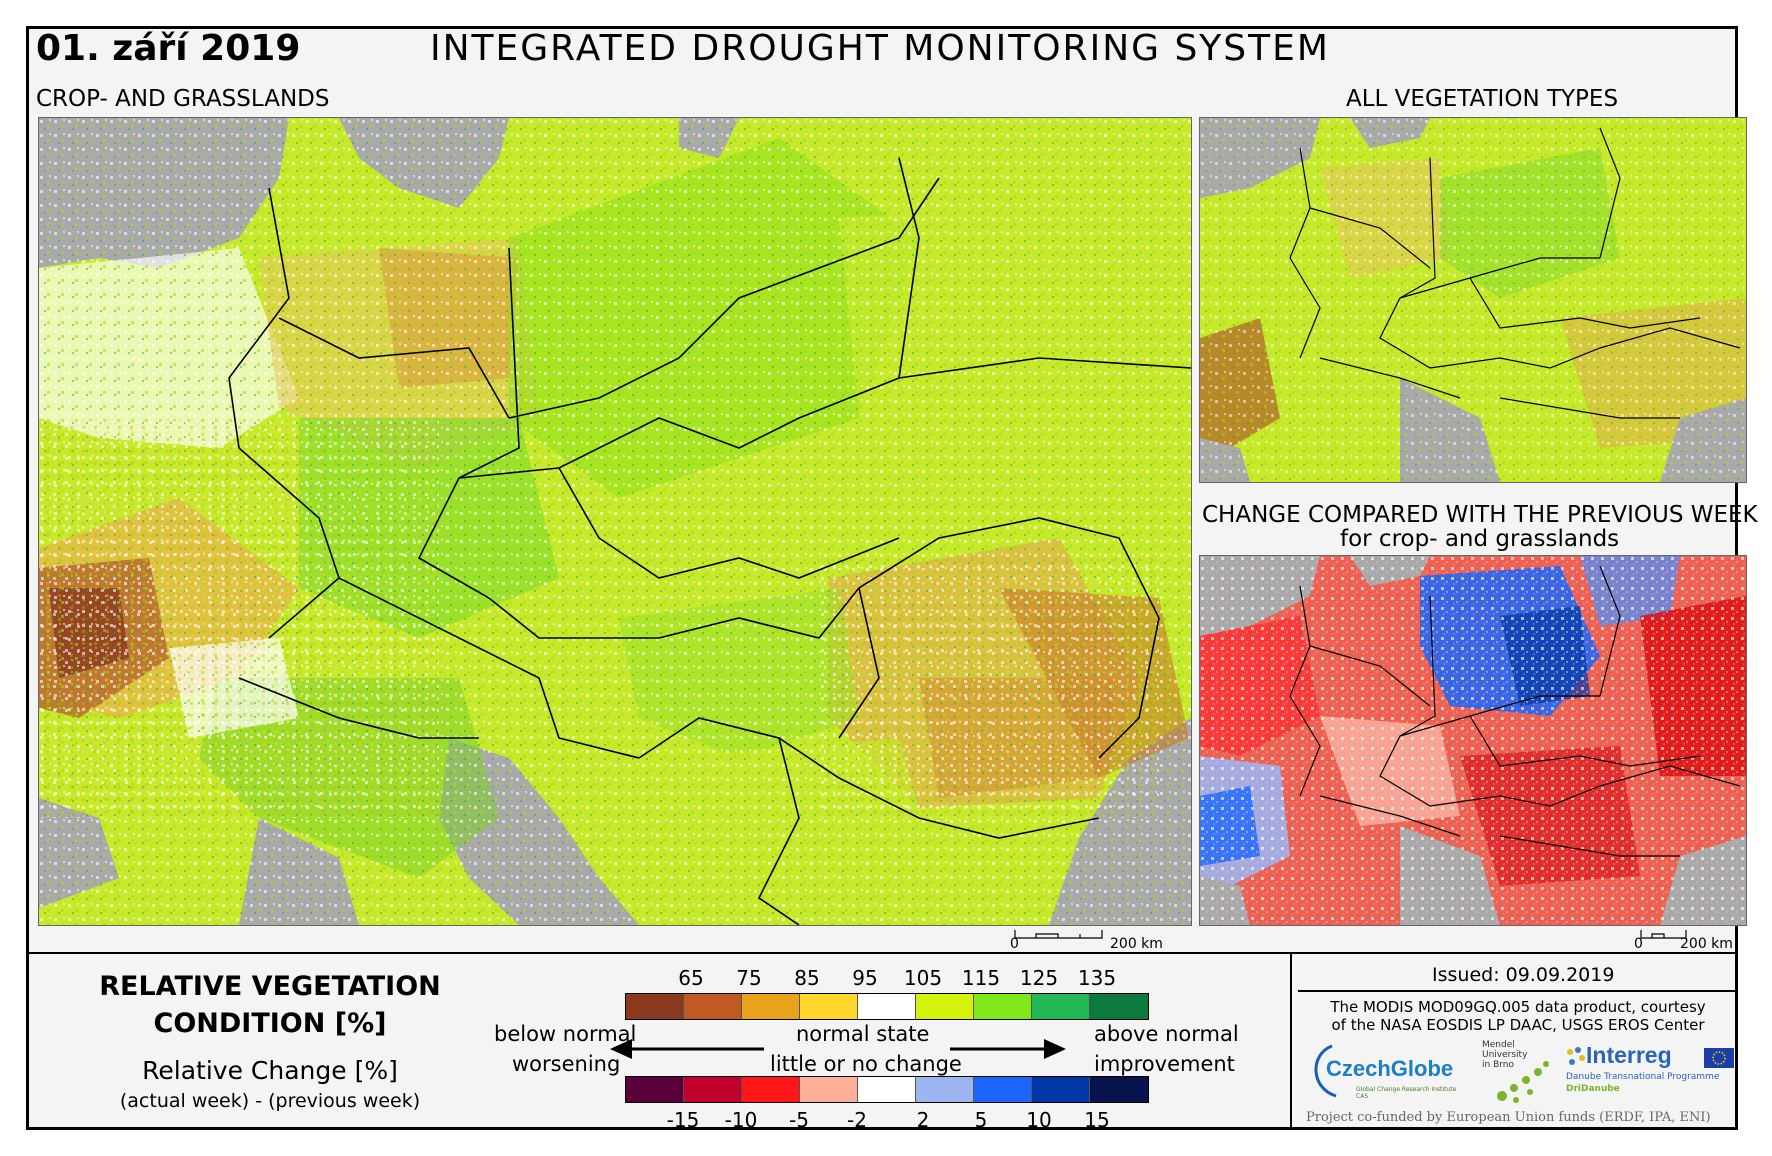 The image size is (1772, 1156). I want to click on small-scale-bar: 0 200 km, so click(1689, 941).